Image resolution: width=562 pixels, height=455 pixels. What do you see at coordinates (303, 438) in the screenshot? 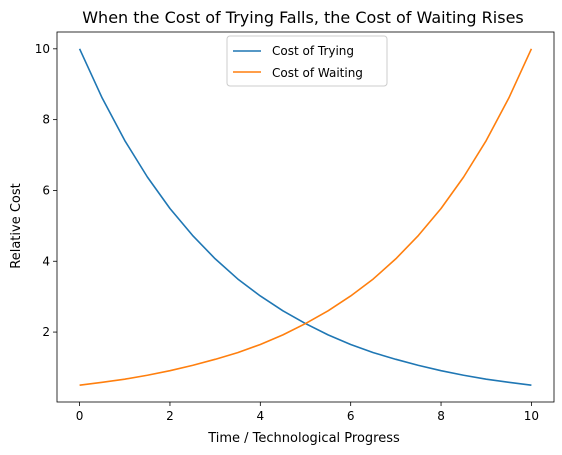
I see `x-axis-label: Time / Technological Progress` at bounding box center [303, 438].